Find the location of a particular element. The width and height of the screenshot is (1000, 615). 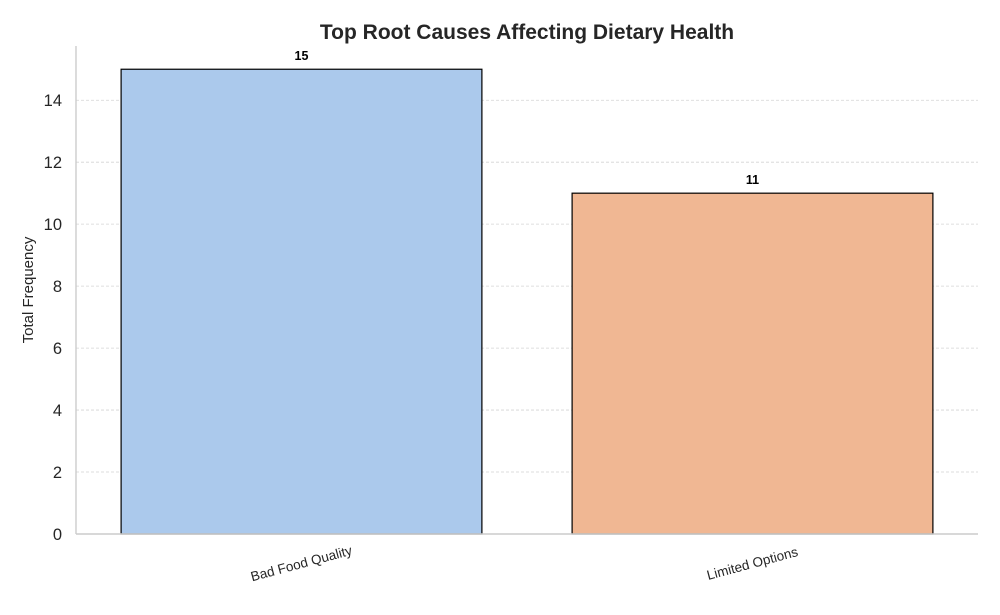

y-tick-label: 4 is located at coordinates (57, 411).